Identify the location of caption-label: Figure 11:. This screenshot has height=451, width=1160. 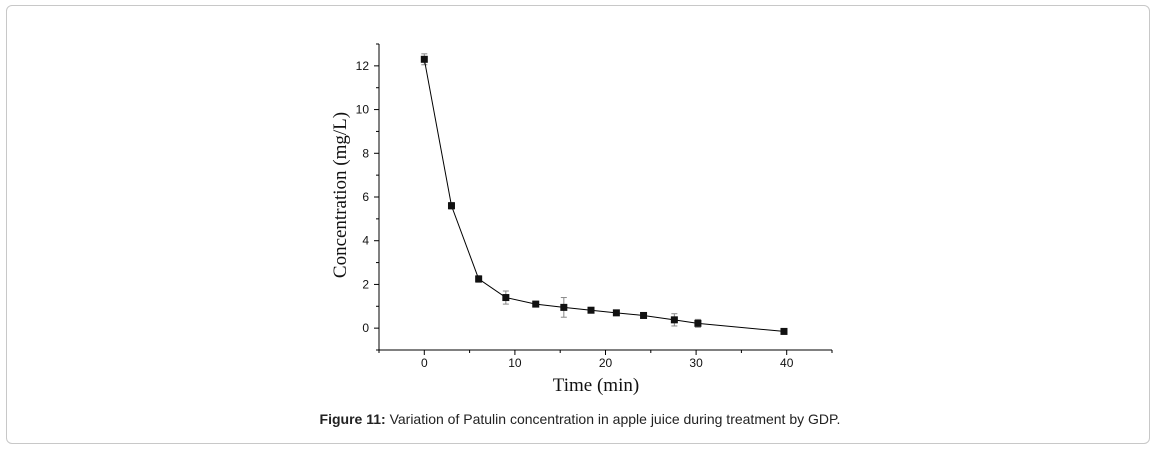
(352, 419).